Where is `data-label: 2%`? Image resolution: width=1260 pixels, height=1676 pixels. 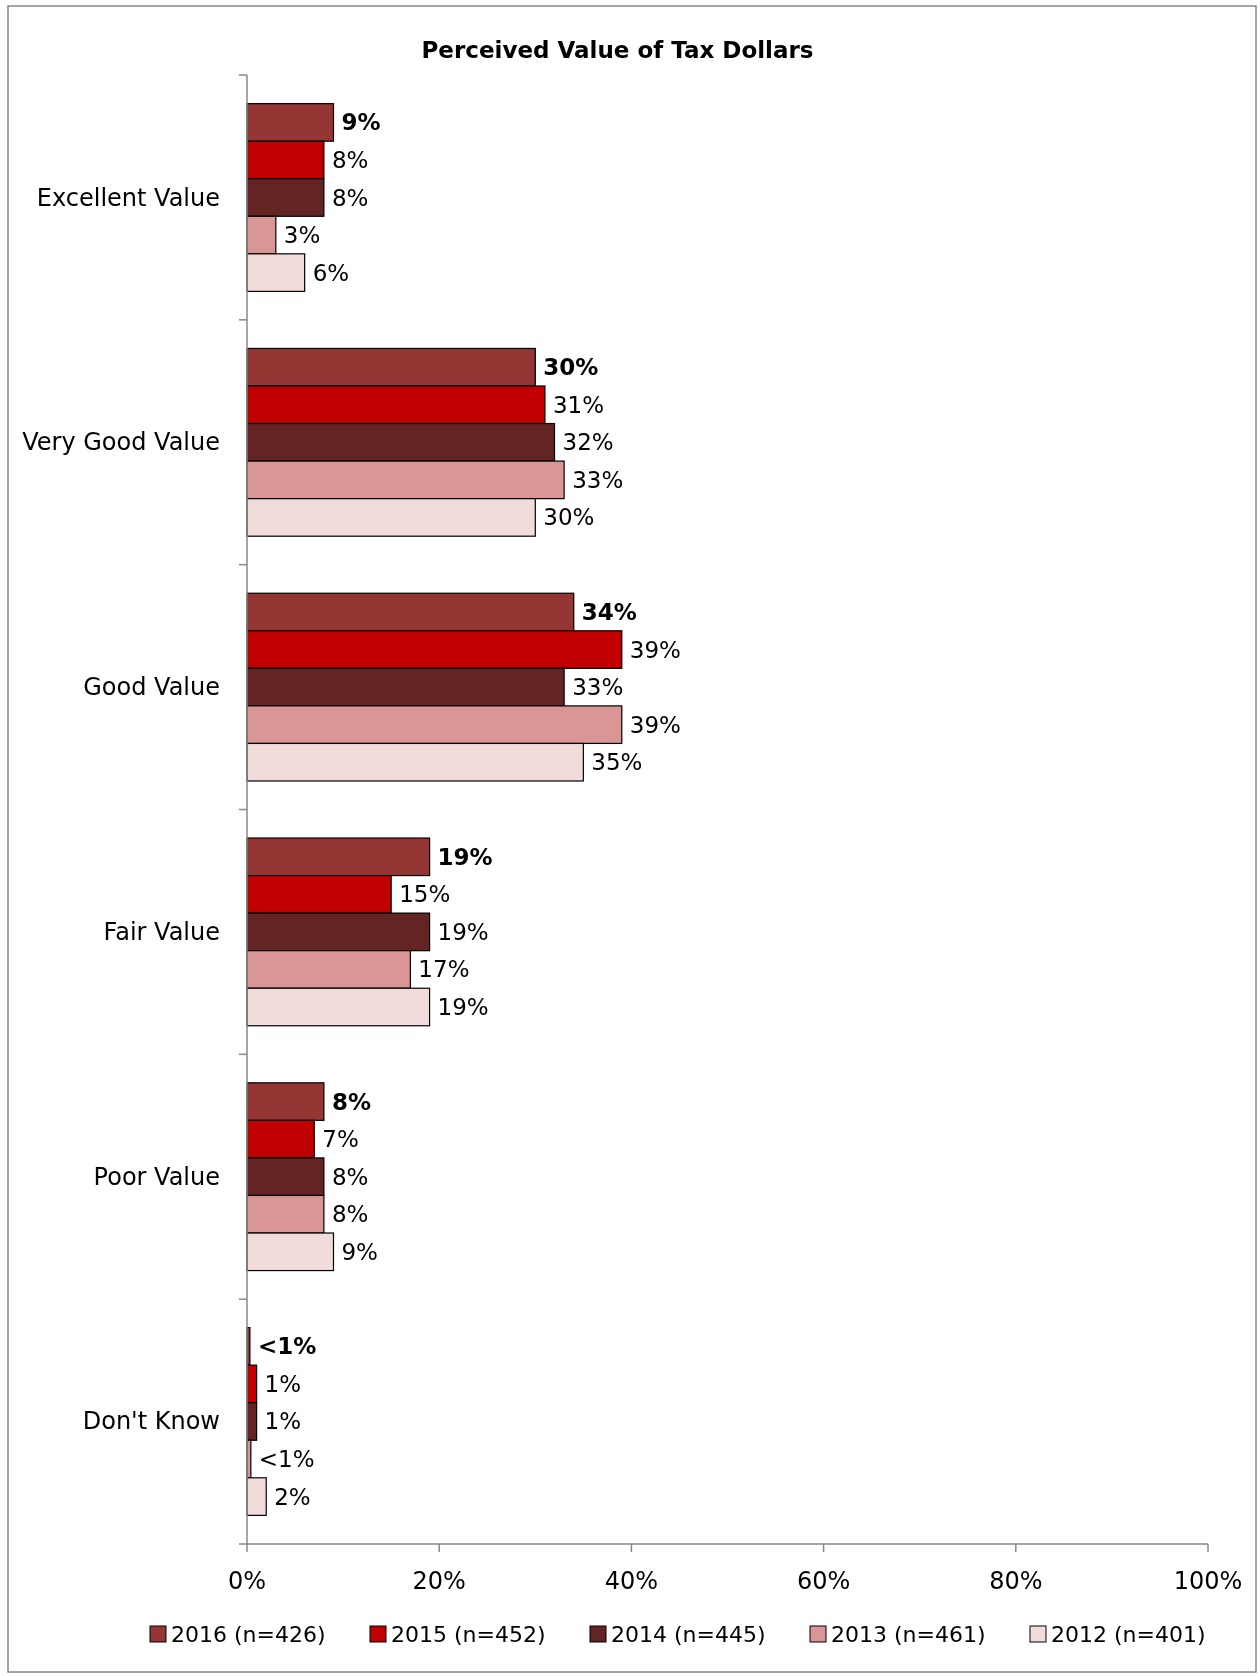
data-label: 2% is located at coordinates (292, 1496).